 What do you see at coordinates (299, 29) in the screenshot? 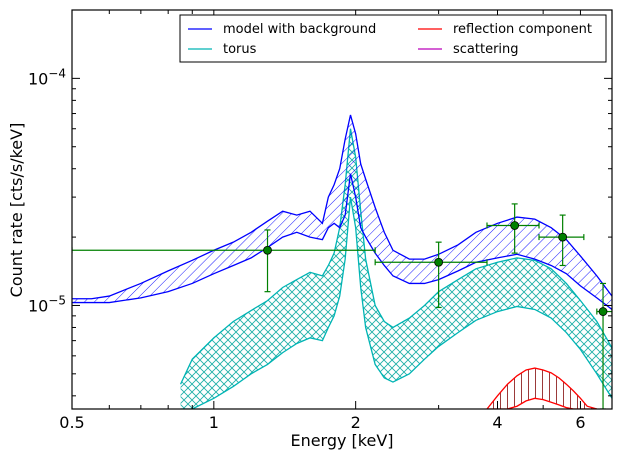
I see `legend-label-model: model with background` at bounding box center [299, 29].